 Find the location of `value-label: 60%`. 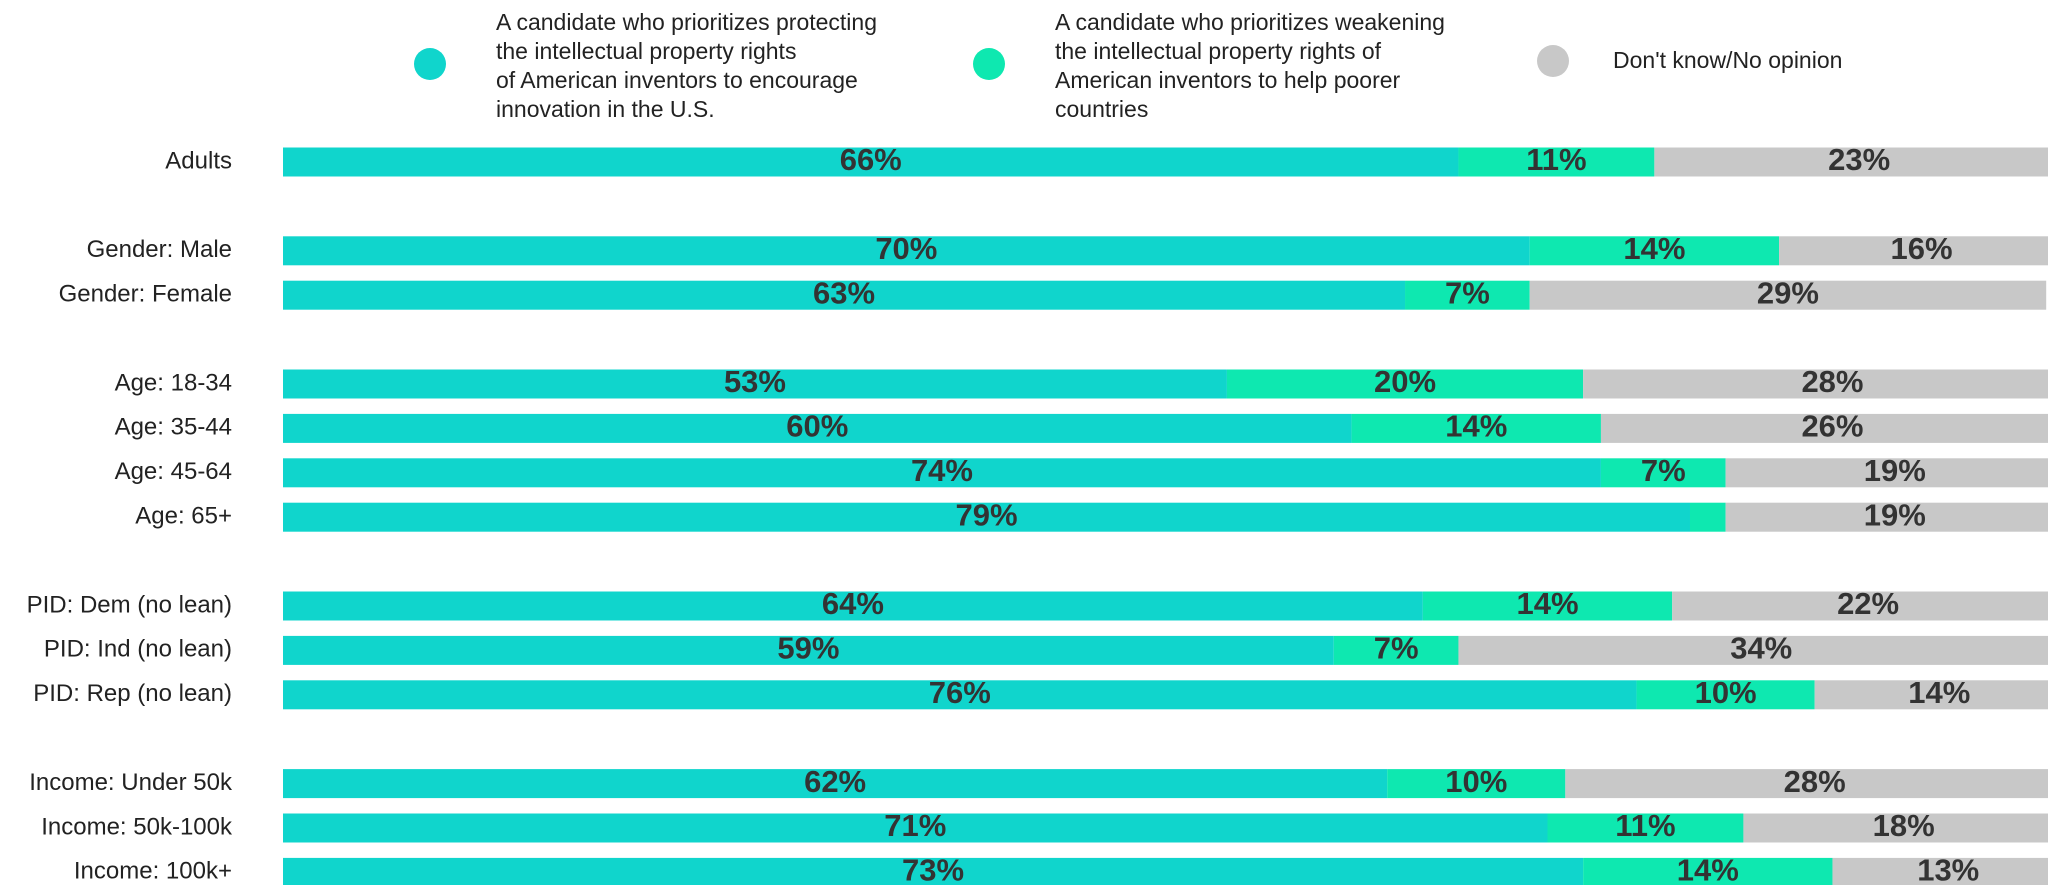

value-label: 60% is located at coordinates (817, 426).